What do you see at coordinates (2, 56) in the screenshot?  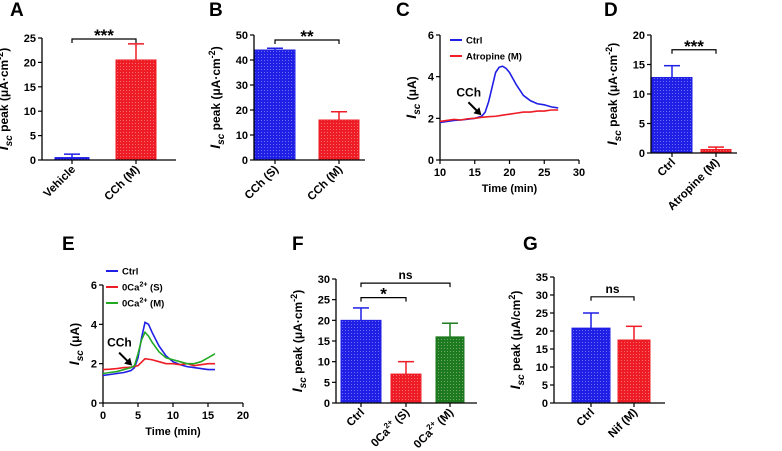 I see `ylabel-superscript: -2` at bounding box center [2, 56].